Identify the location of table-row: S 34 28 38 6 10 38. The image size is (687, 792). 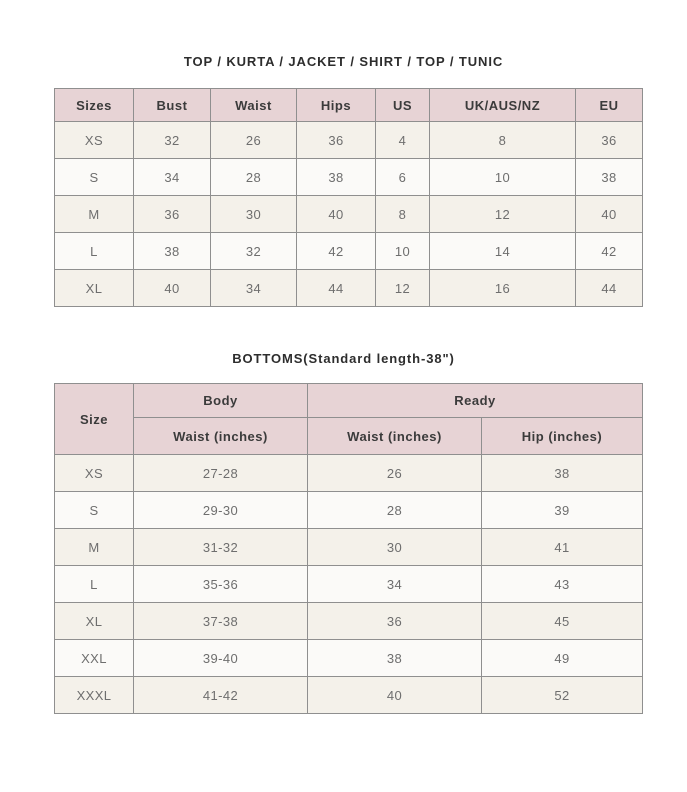
(348, 177).